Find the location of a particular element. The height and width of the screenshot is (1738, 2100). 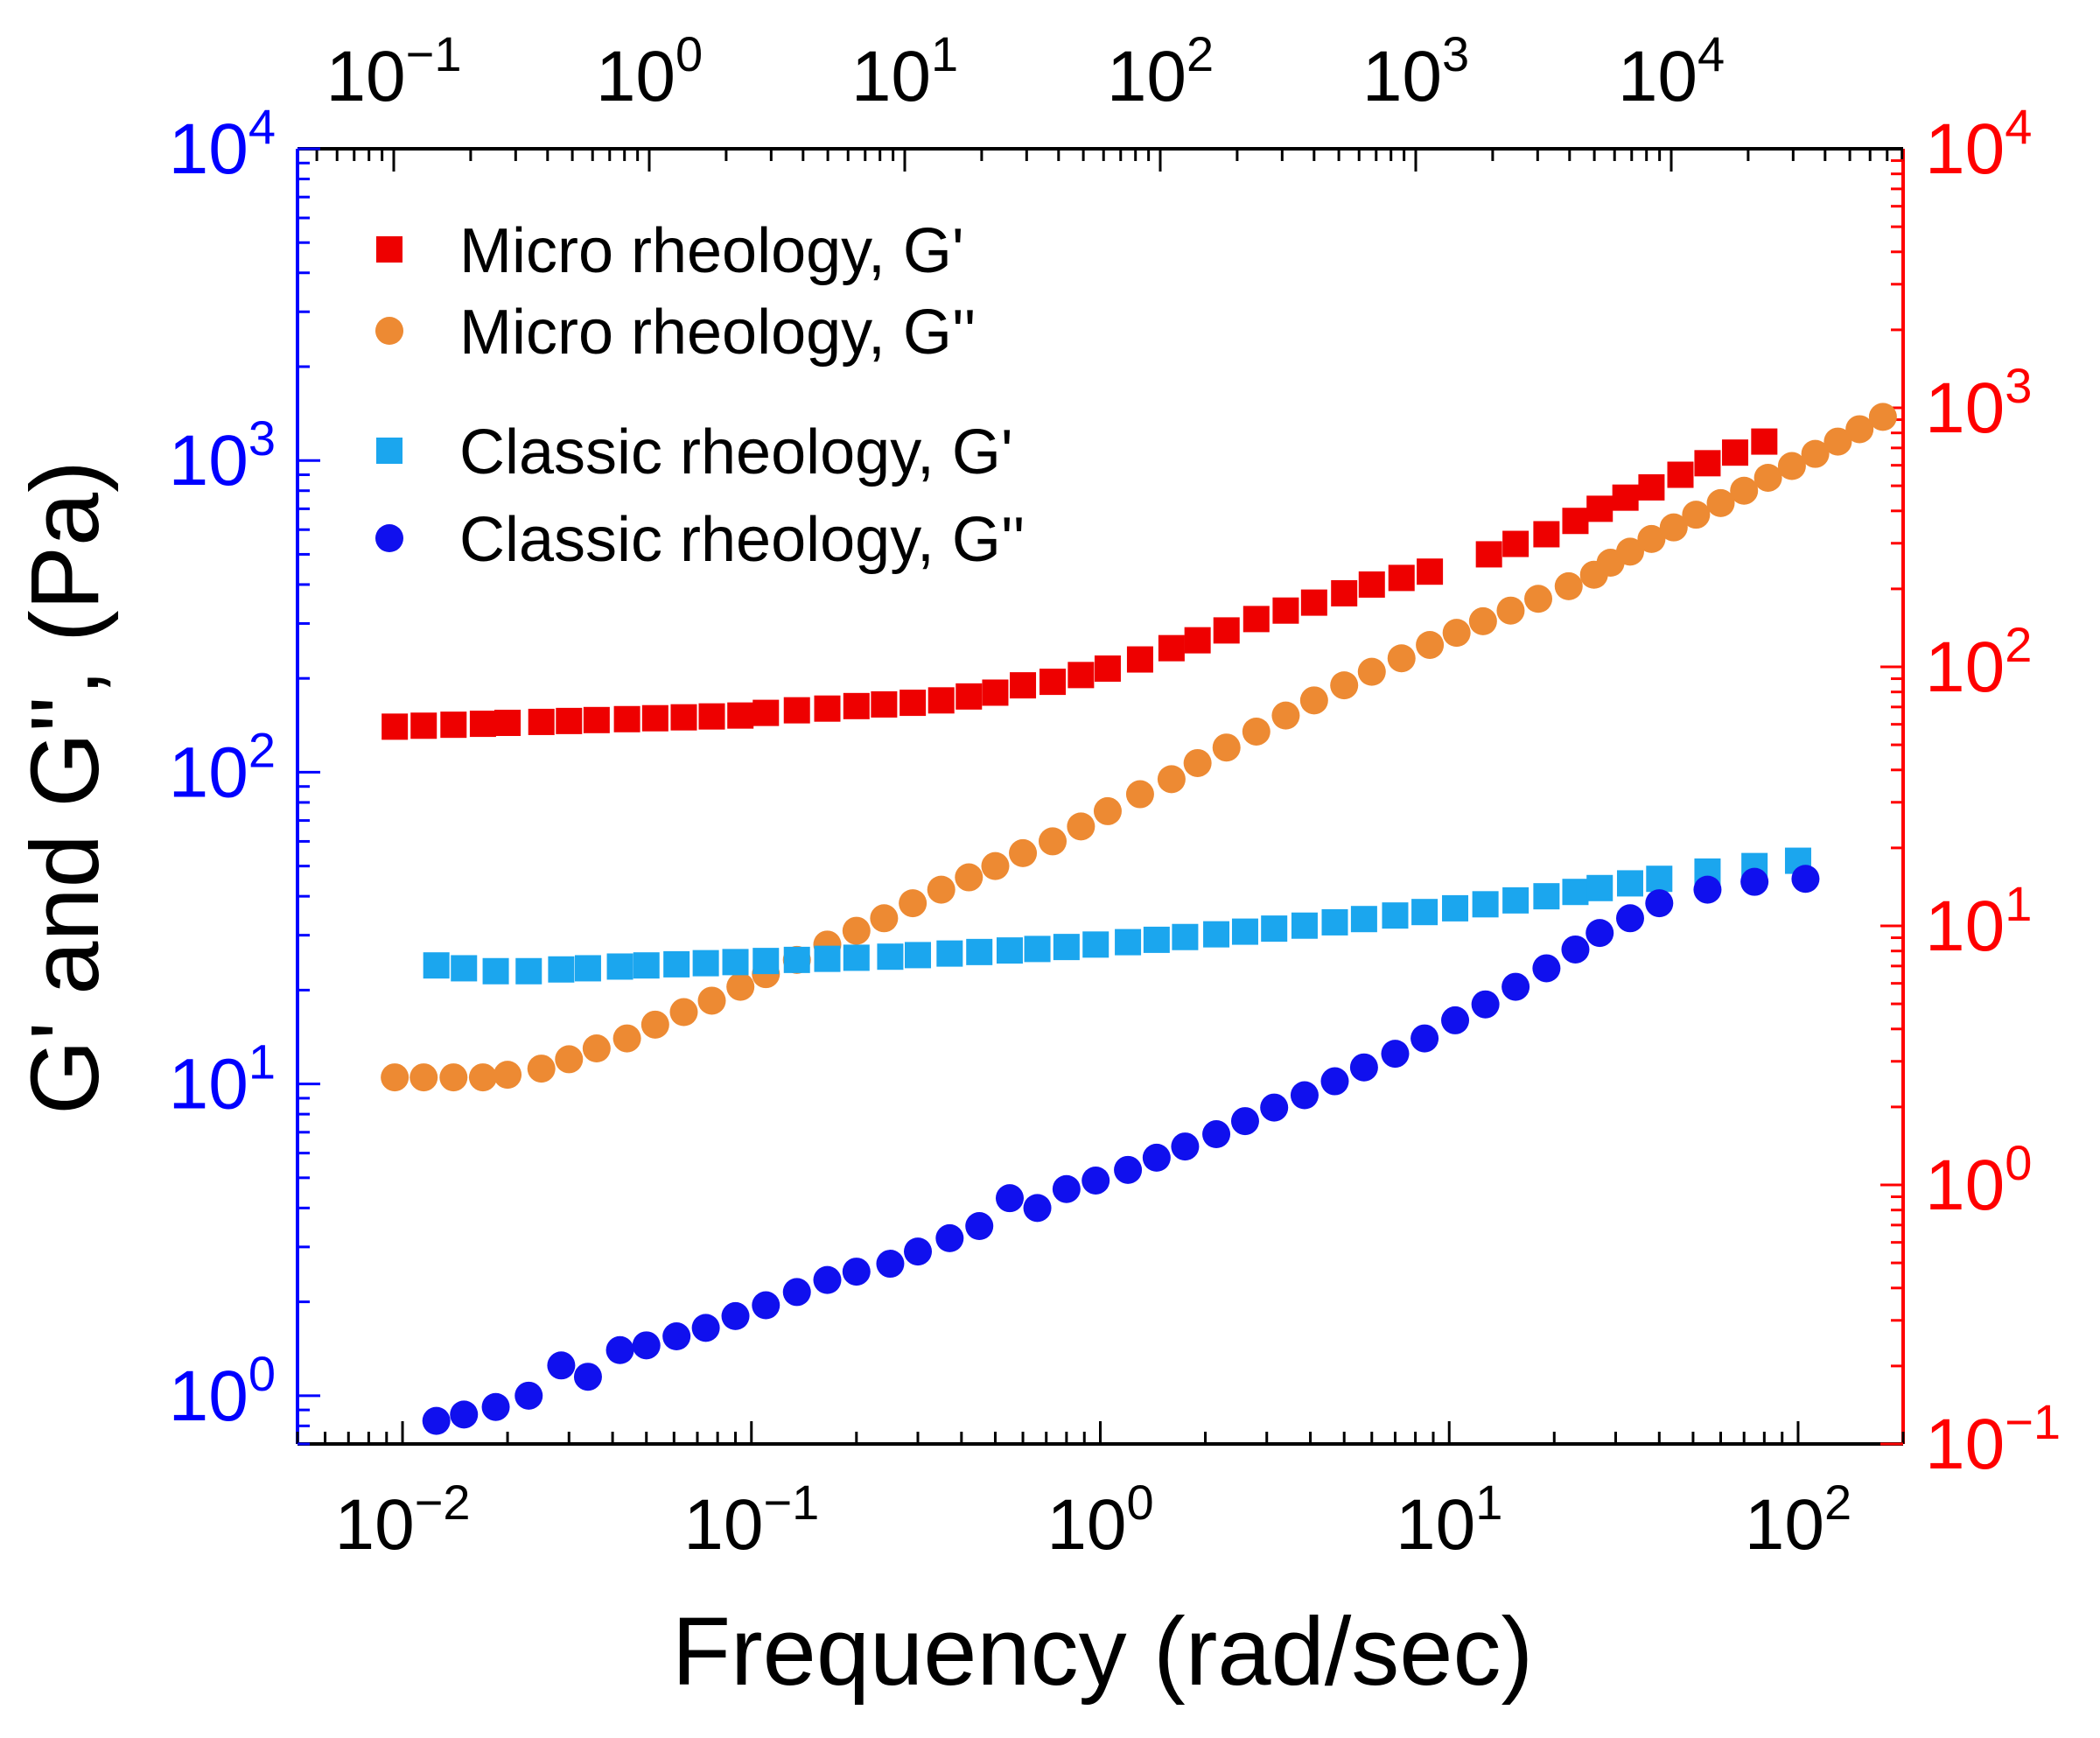

right-tick-label: 10¹ is located at coordinates (1978, 921).